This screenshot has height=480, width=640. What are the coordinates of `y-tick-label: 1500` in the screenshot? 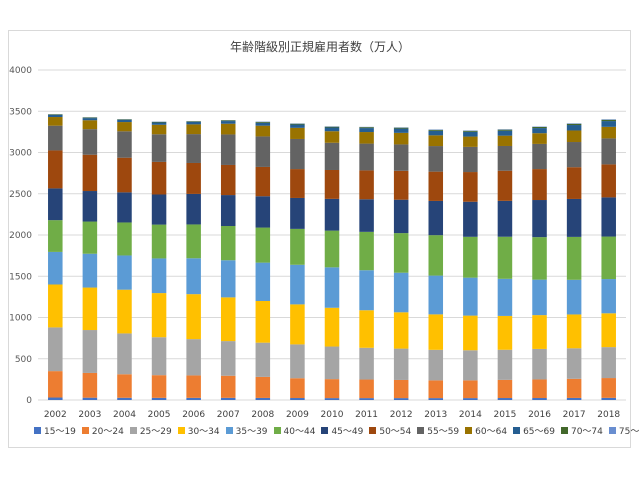 It's located at (20, 277).